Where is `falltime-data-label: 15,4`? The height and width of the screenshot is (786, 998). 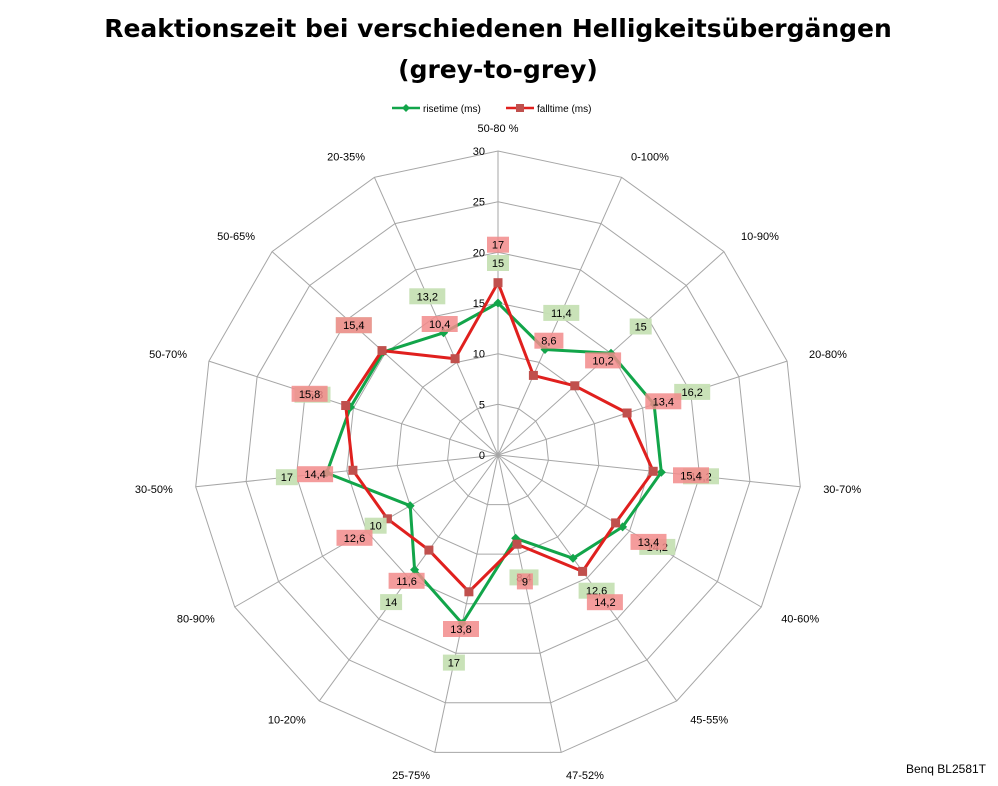
falltime-data-label: 15,4 is located at coordinates (691, 475).